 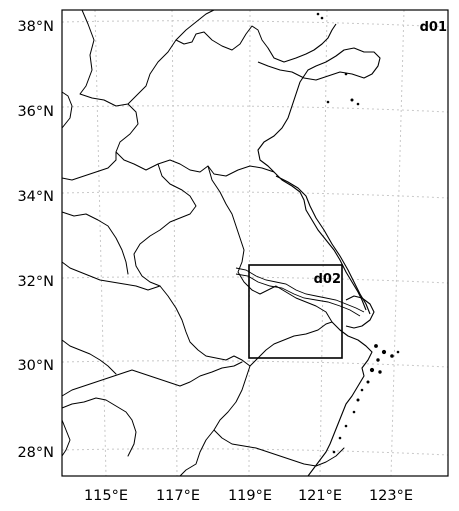 What do you see at coordinates (391, 496) in the screenshot?
I see `lon-tick-label: 123°E` at bounding box center [391, 496].